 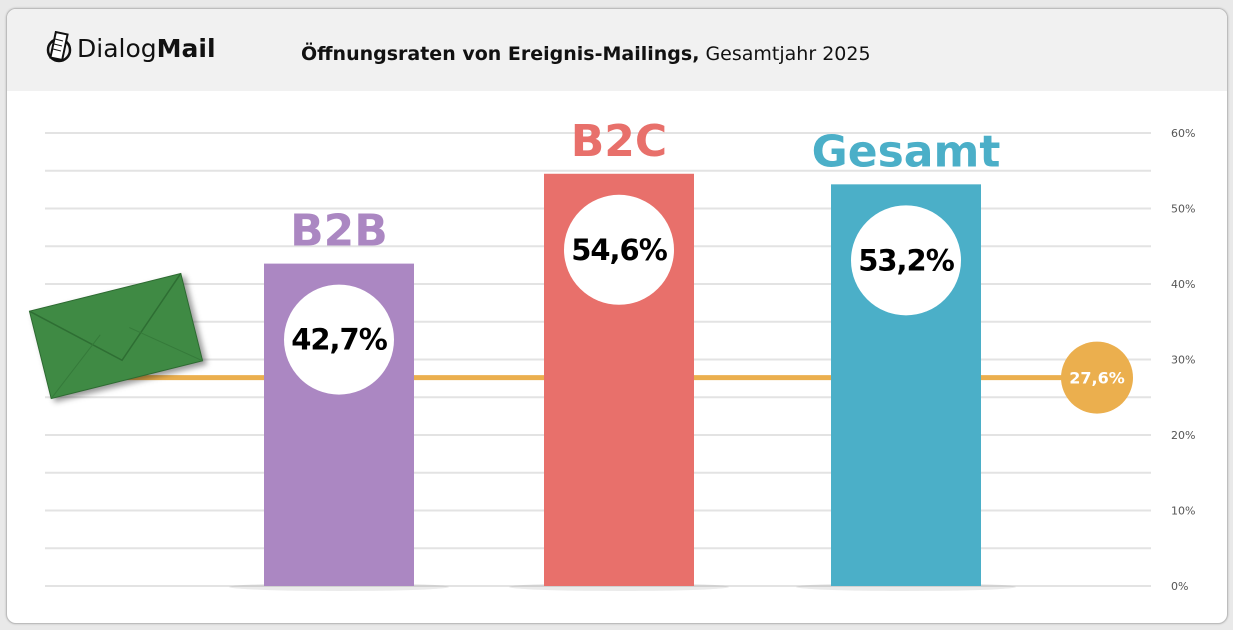 I want to click on title-bold: Öffnungsraten von Ereignis-Mailings,, so click(x=500, y=54).